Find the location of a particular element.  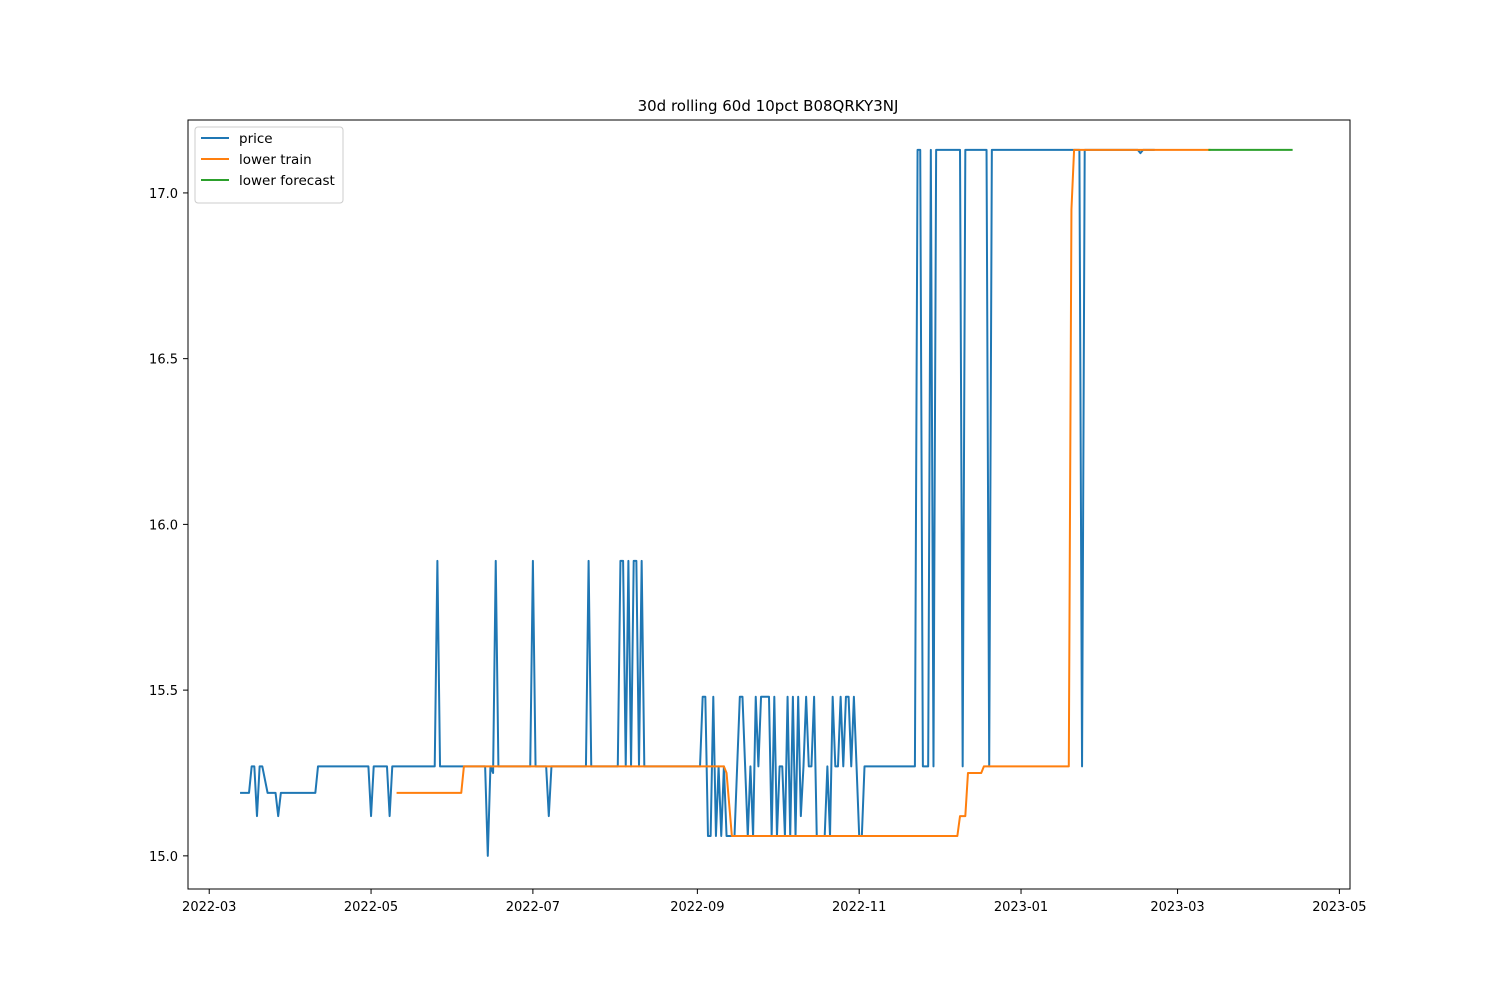

x-tick-label: 2023-05 is located at coordinates (1339, 907).